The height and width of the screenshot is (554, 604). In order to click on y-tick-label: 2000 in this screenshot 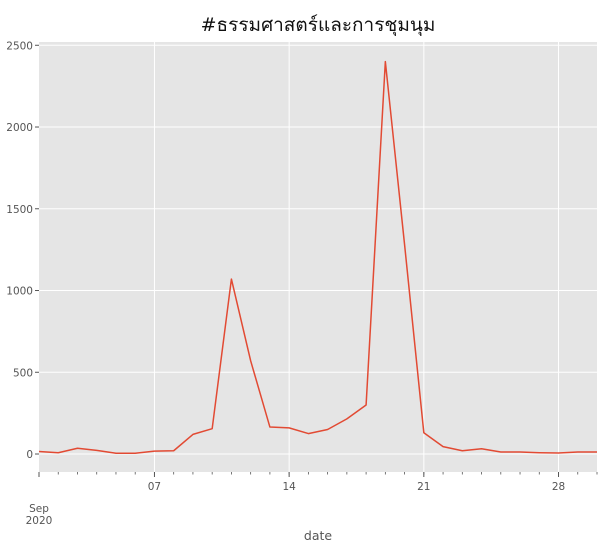, I will do `click(19, 128)`.